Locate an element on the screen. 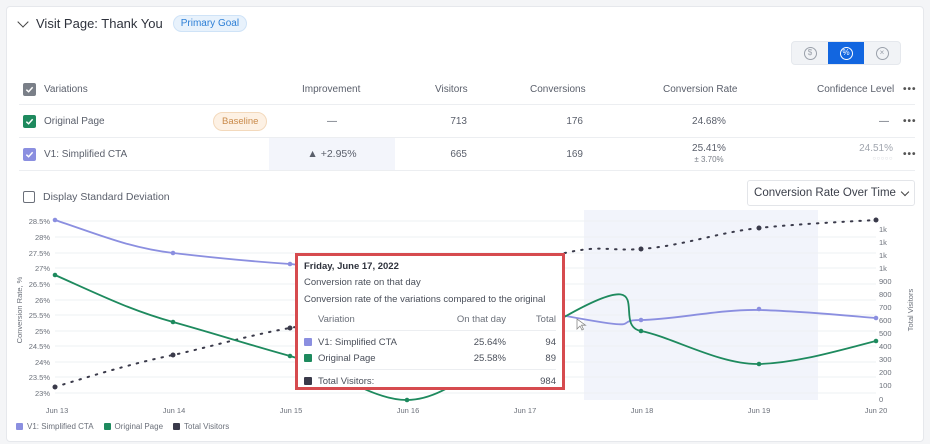 The image size is (930, 444). original-swatch is located at coordinates (308, 358).